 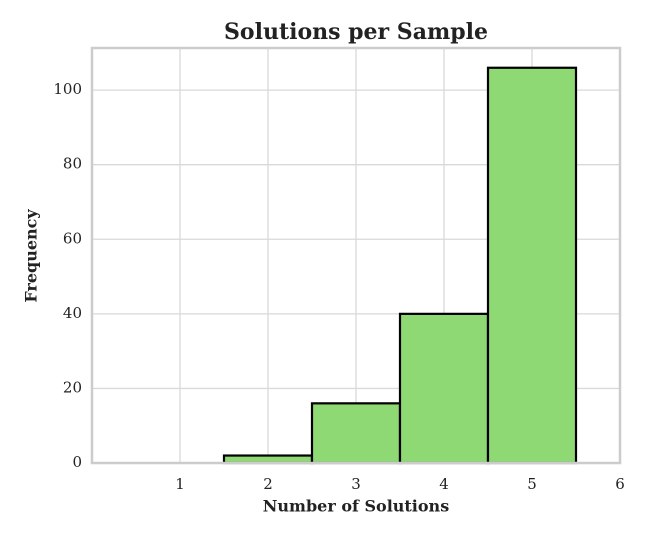 What do you see at coordinates (532, 484) in the screenshot?
I see `x-tick-label: 5` at bounding box center [532, 484].